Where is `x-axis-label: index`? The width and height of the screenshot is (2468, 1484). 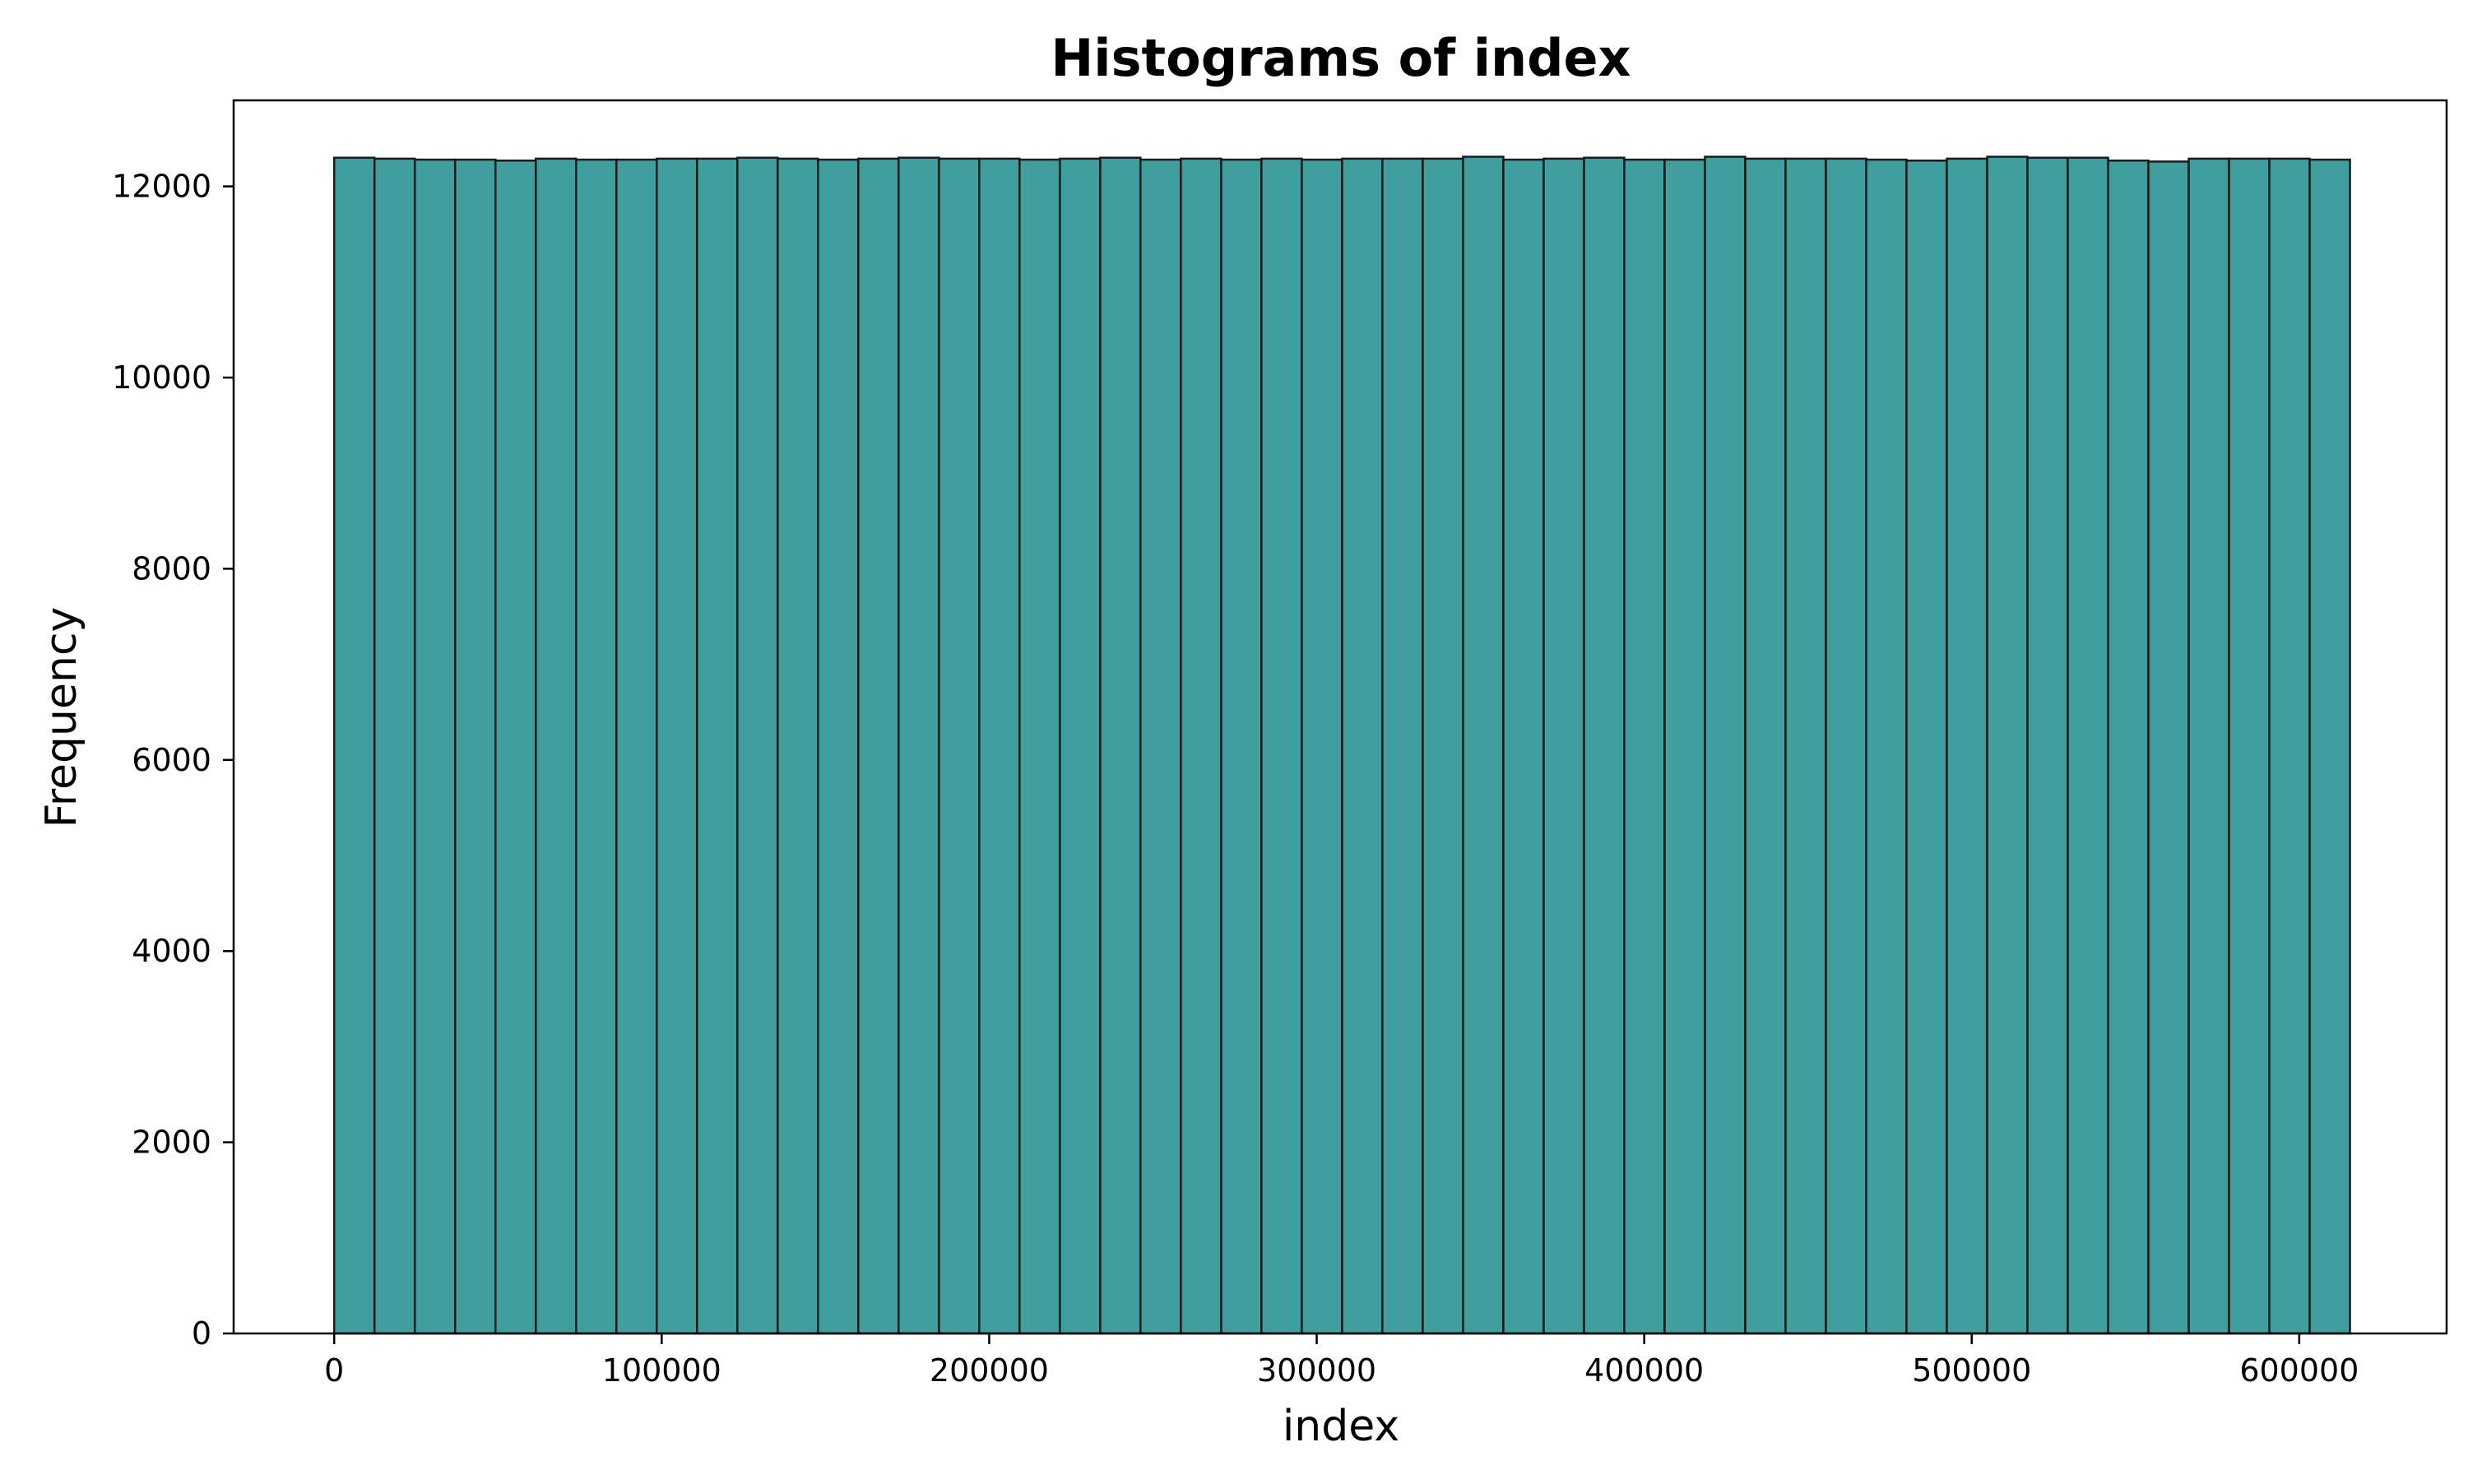 x-axis-label: index is located at coordinates (1341, 1426).